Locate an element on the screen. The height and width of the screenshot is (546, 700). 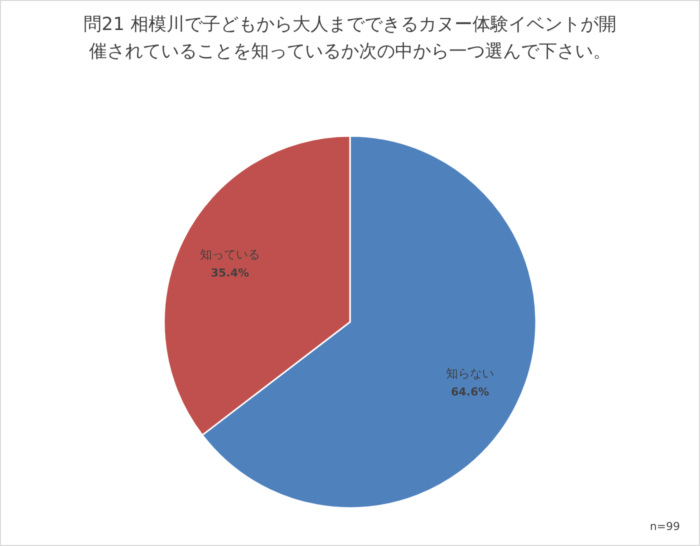
title: 問21 相模川で子どもから大人までできるカヌー体験イベントが開催されていることを知っているか次の中から一つ選んで下さい。 is located at coordinates (350, 38).